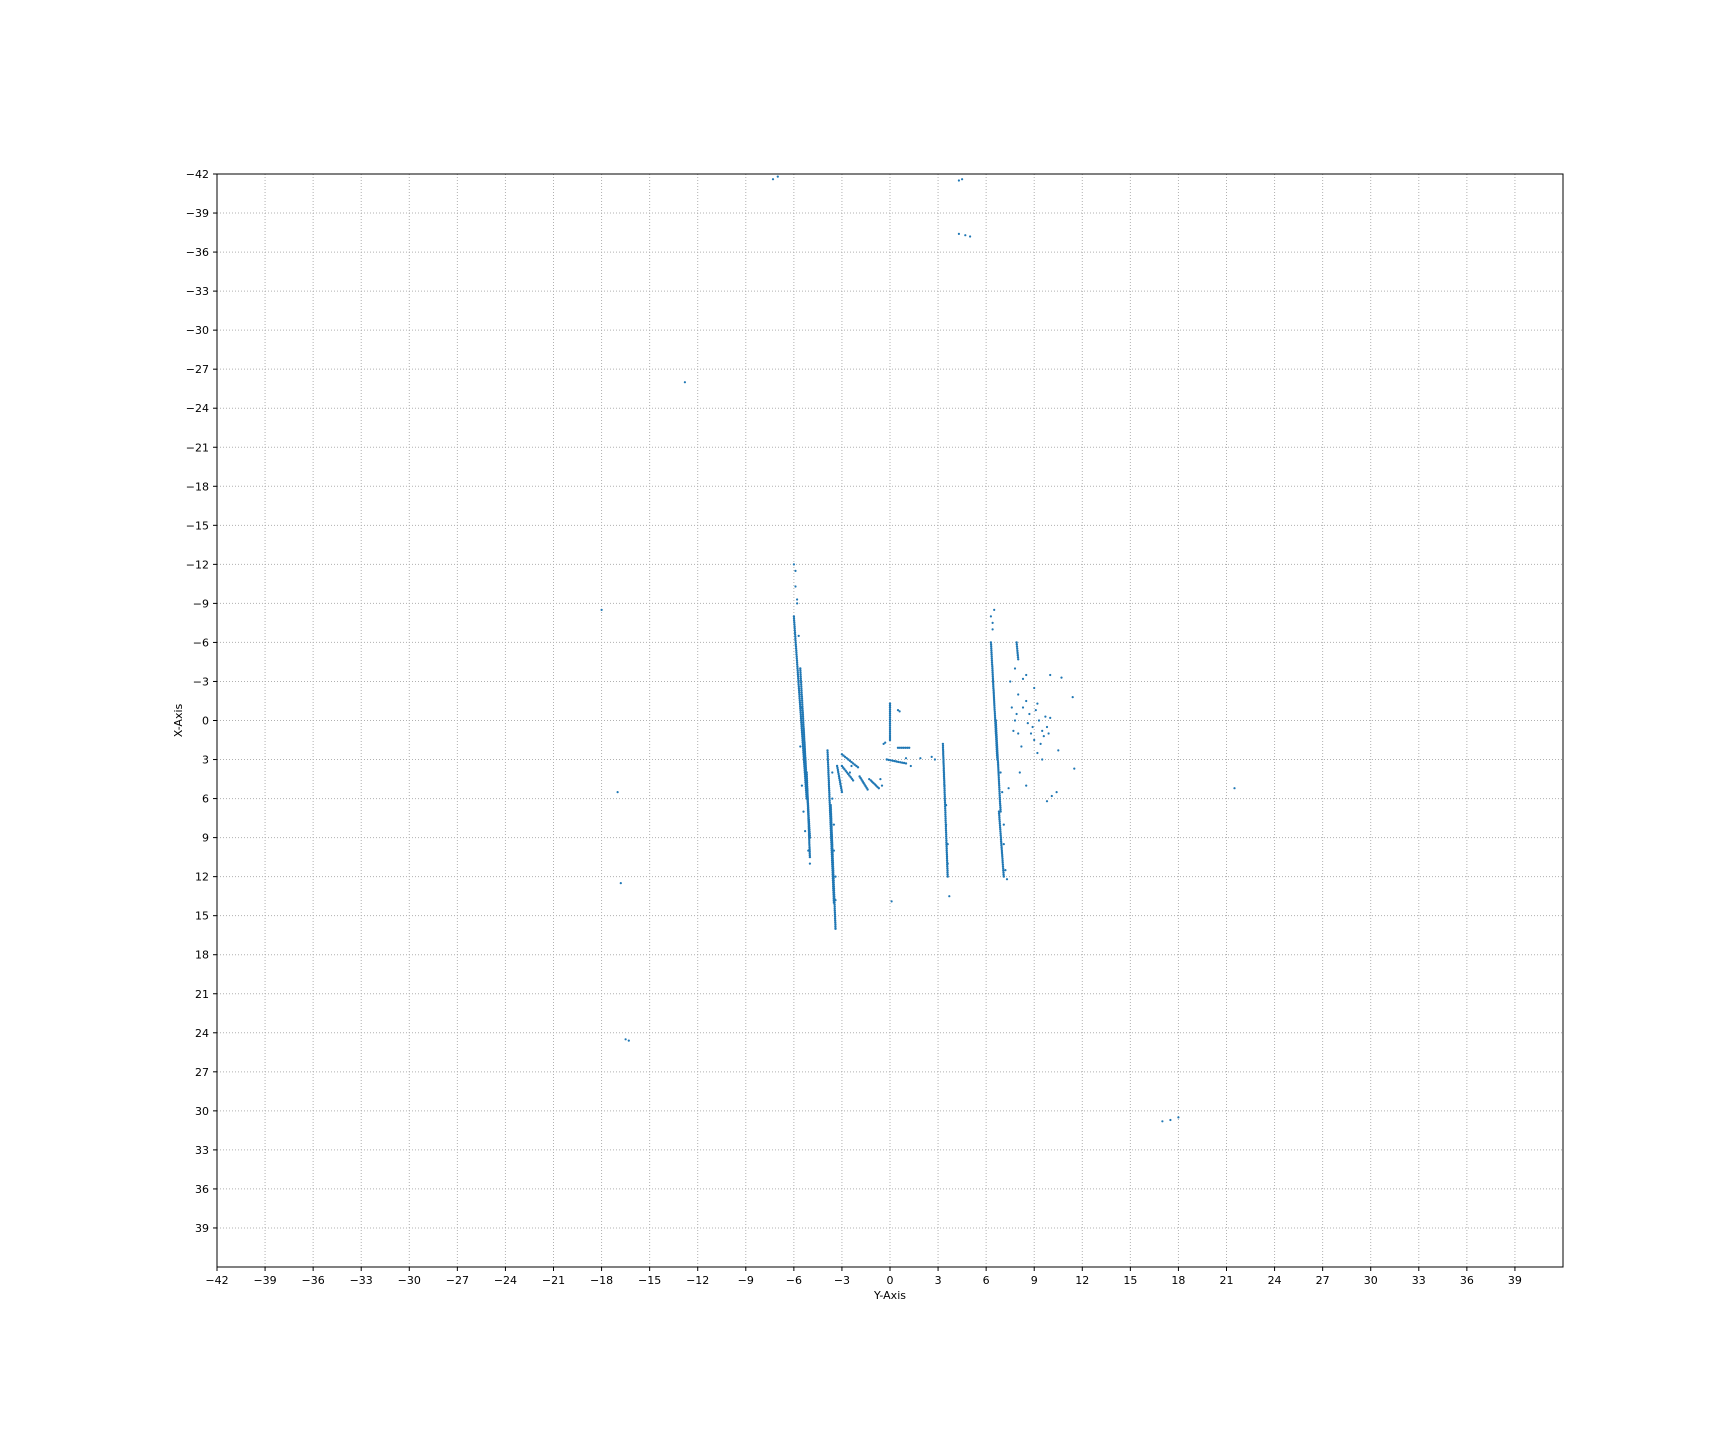 The height and width of the screenshot is (1440, 1728). What do you see at coordinates (1371, 1280) in the screenshot?
I see `x-tick-label: 30` at bounding box center [1371, 1280].